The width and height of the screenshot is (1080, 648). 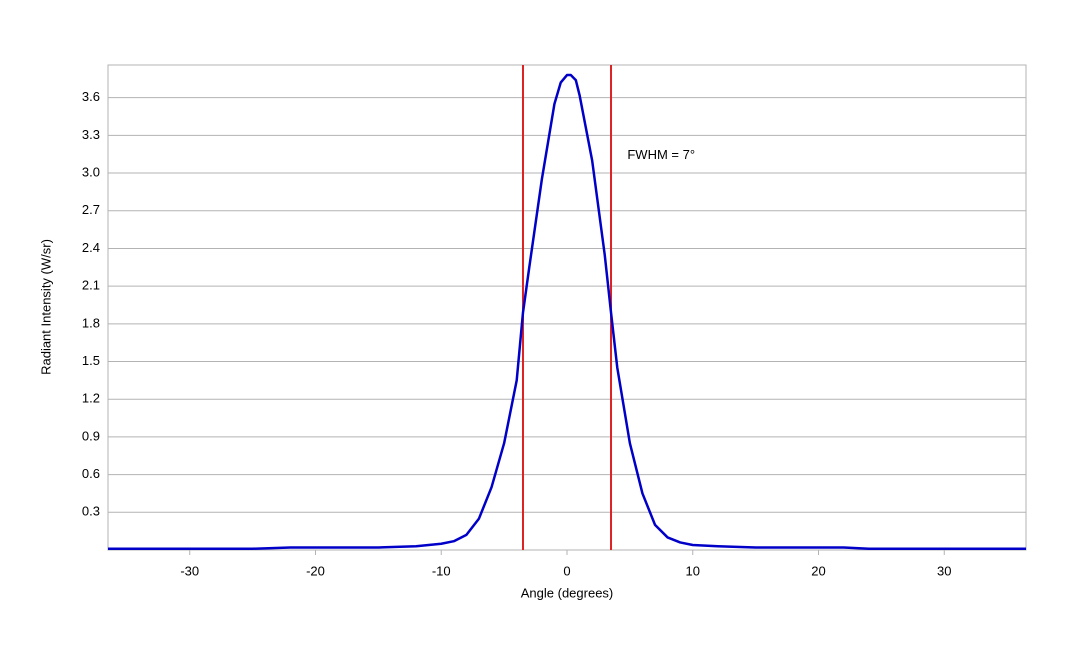 What do you see at coordinates (91, 285) in the screenshot?
I see `y-tick-label: 2.1` at bounding box center [91, 285].